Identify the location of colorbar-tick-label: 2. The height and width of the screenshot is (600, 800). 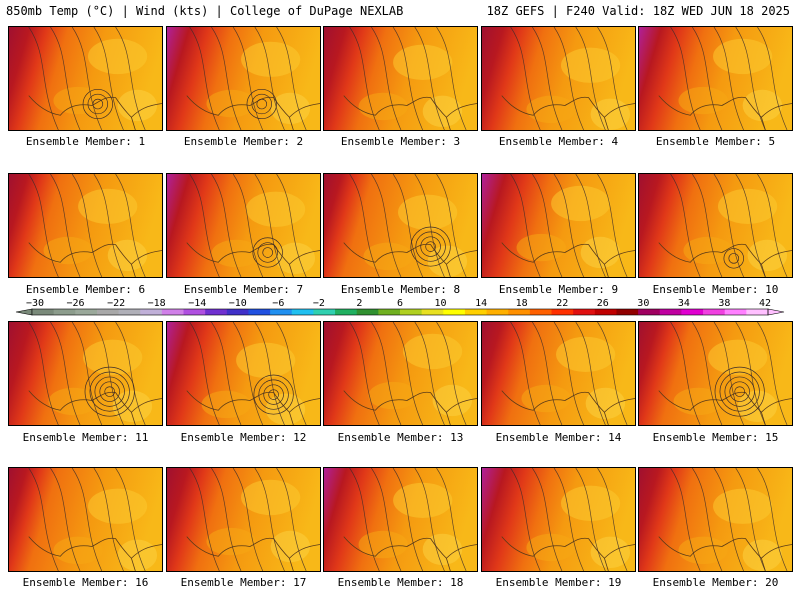
(359, 303).